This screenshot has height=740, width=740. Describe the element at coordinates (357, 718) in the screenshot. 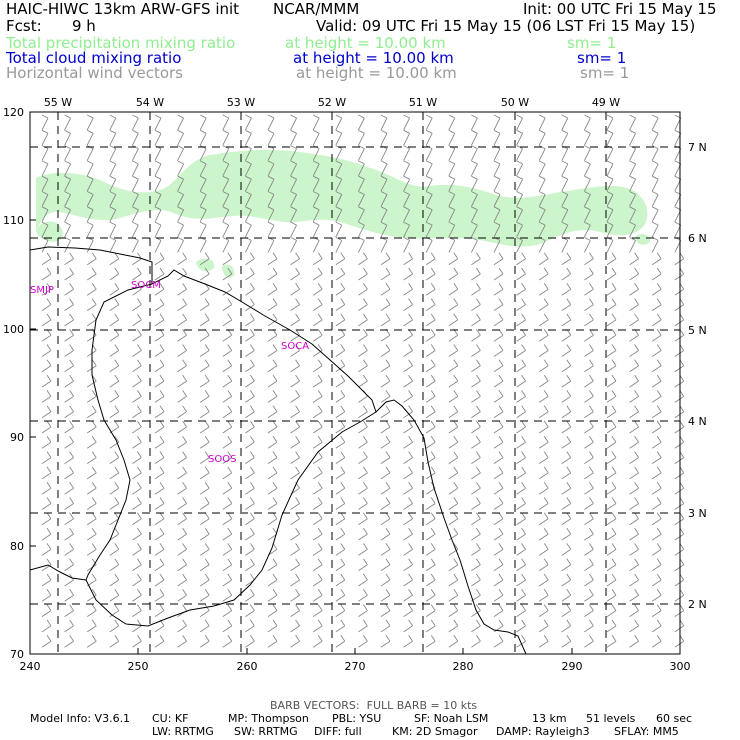

I see `pbl-scheme: PBL: YSU` at that location.